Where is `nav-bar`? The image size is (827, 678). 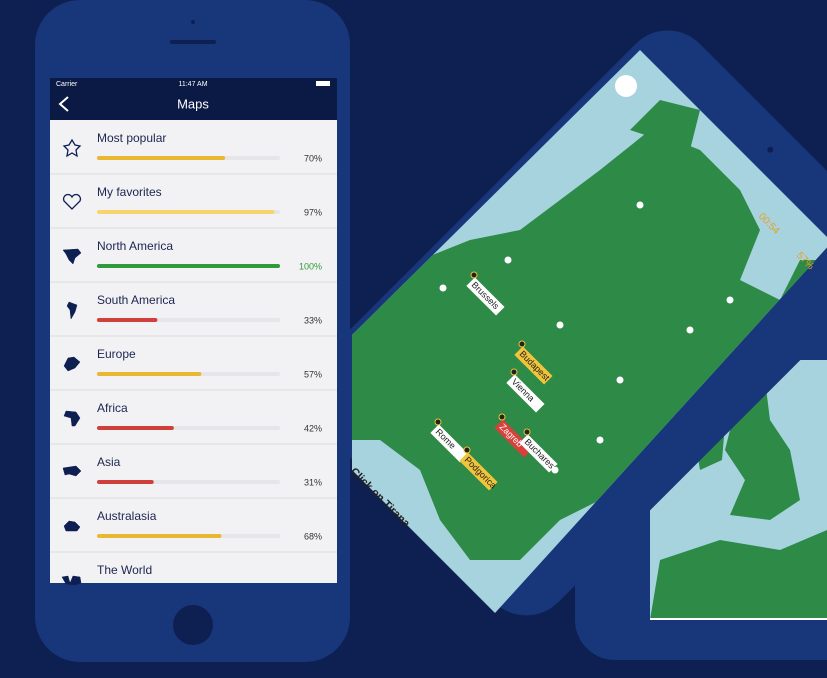
nav-bar is located at coordinates (193, 99).